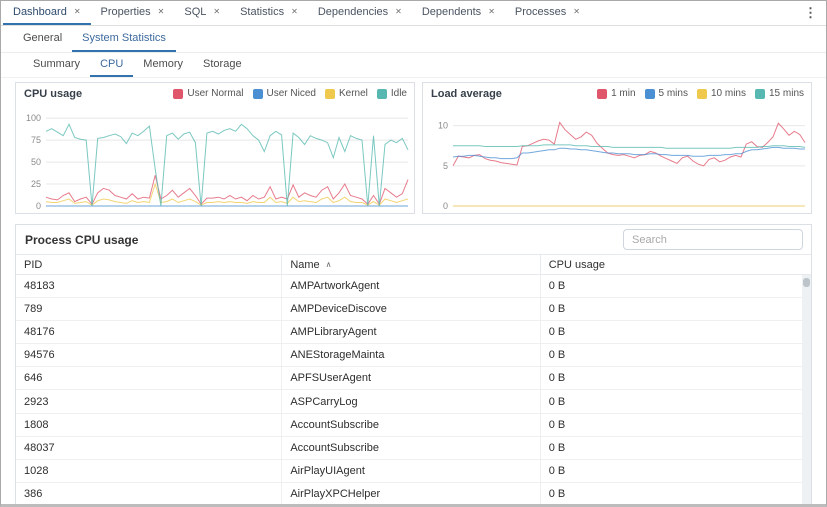  I want to click on table-cell: AirPlayUIAgent, so click(411, 470).